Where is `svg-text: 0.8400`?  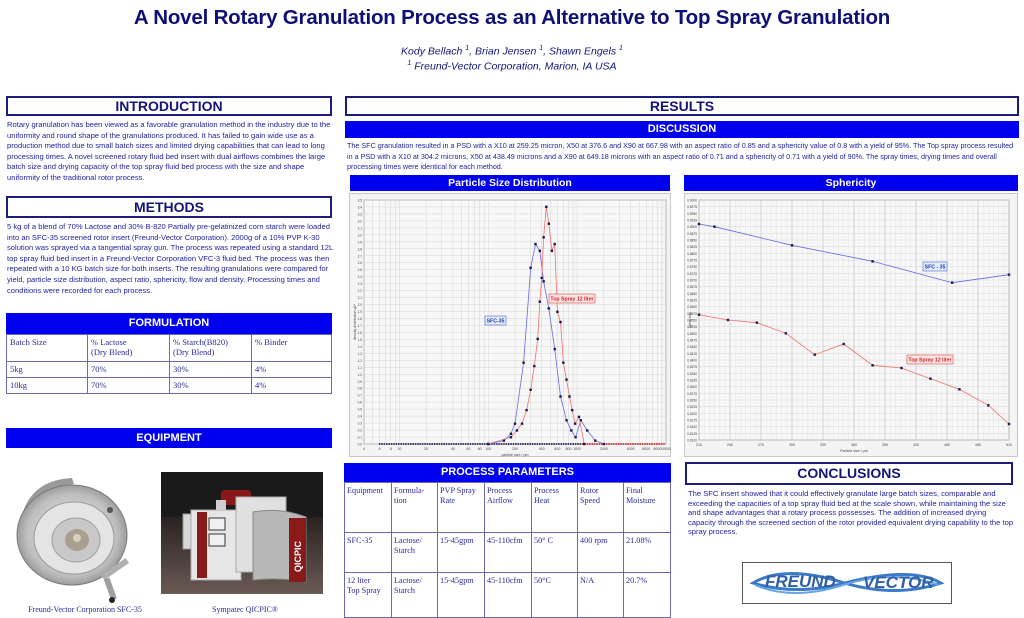 svg-text: 0.8400 is located at coordinates (692, 361).